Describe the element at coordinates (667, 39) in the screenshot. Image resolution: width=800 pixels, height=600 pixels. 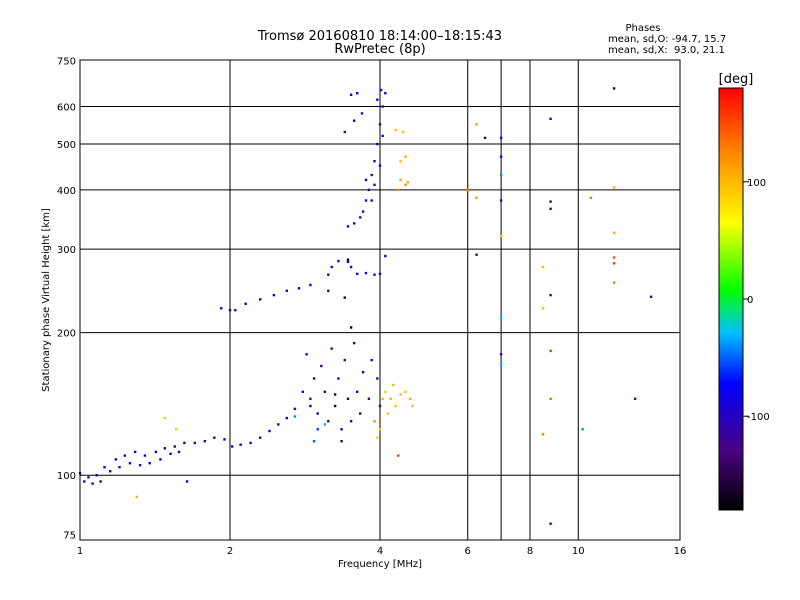
I see `stats-line-o: mean, sd,O: -94.7, 15.7` at that location.